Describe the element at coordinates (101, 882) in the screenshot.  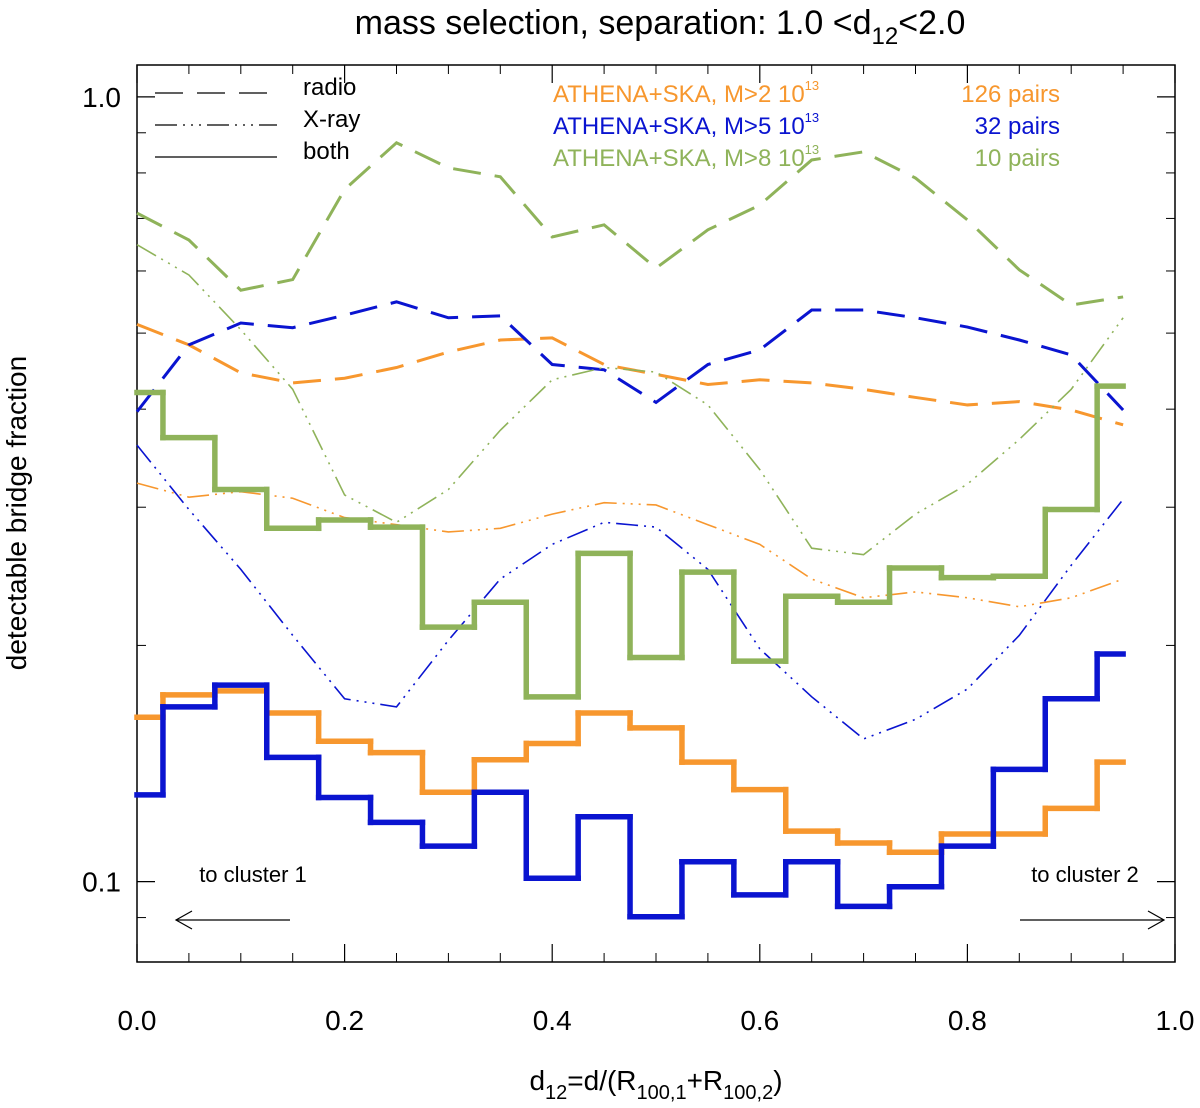
I see `y-tick-label: 0.1` at that location.